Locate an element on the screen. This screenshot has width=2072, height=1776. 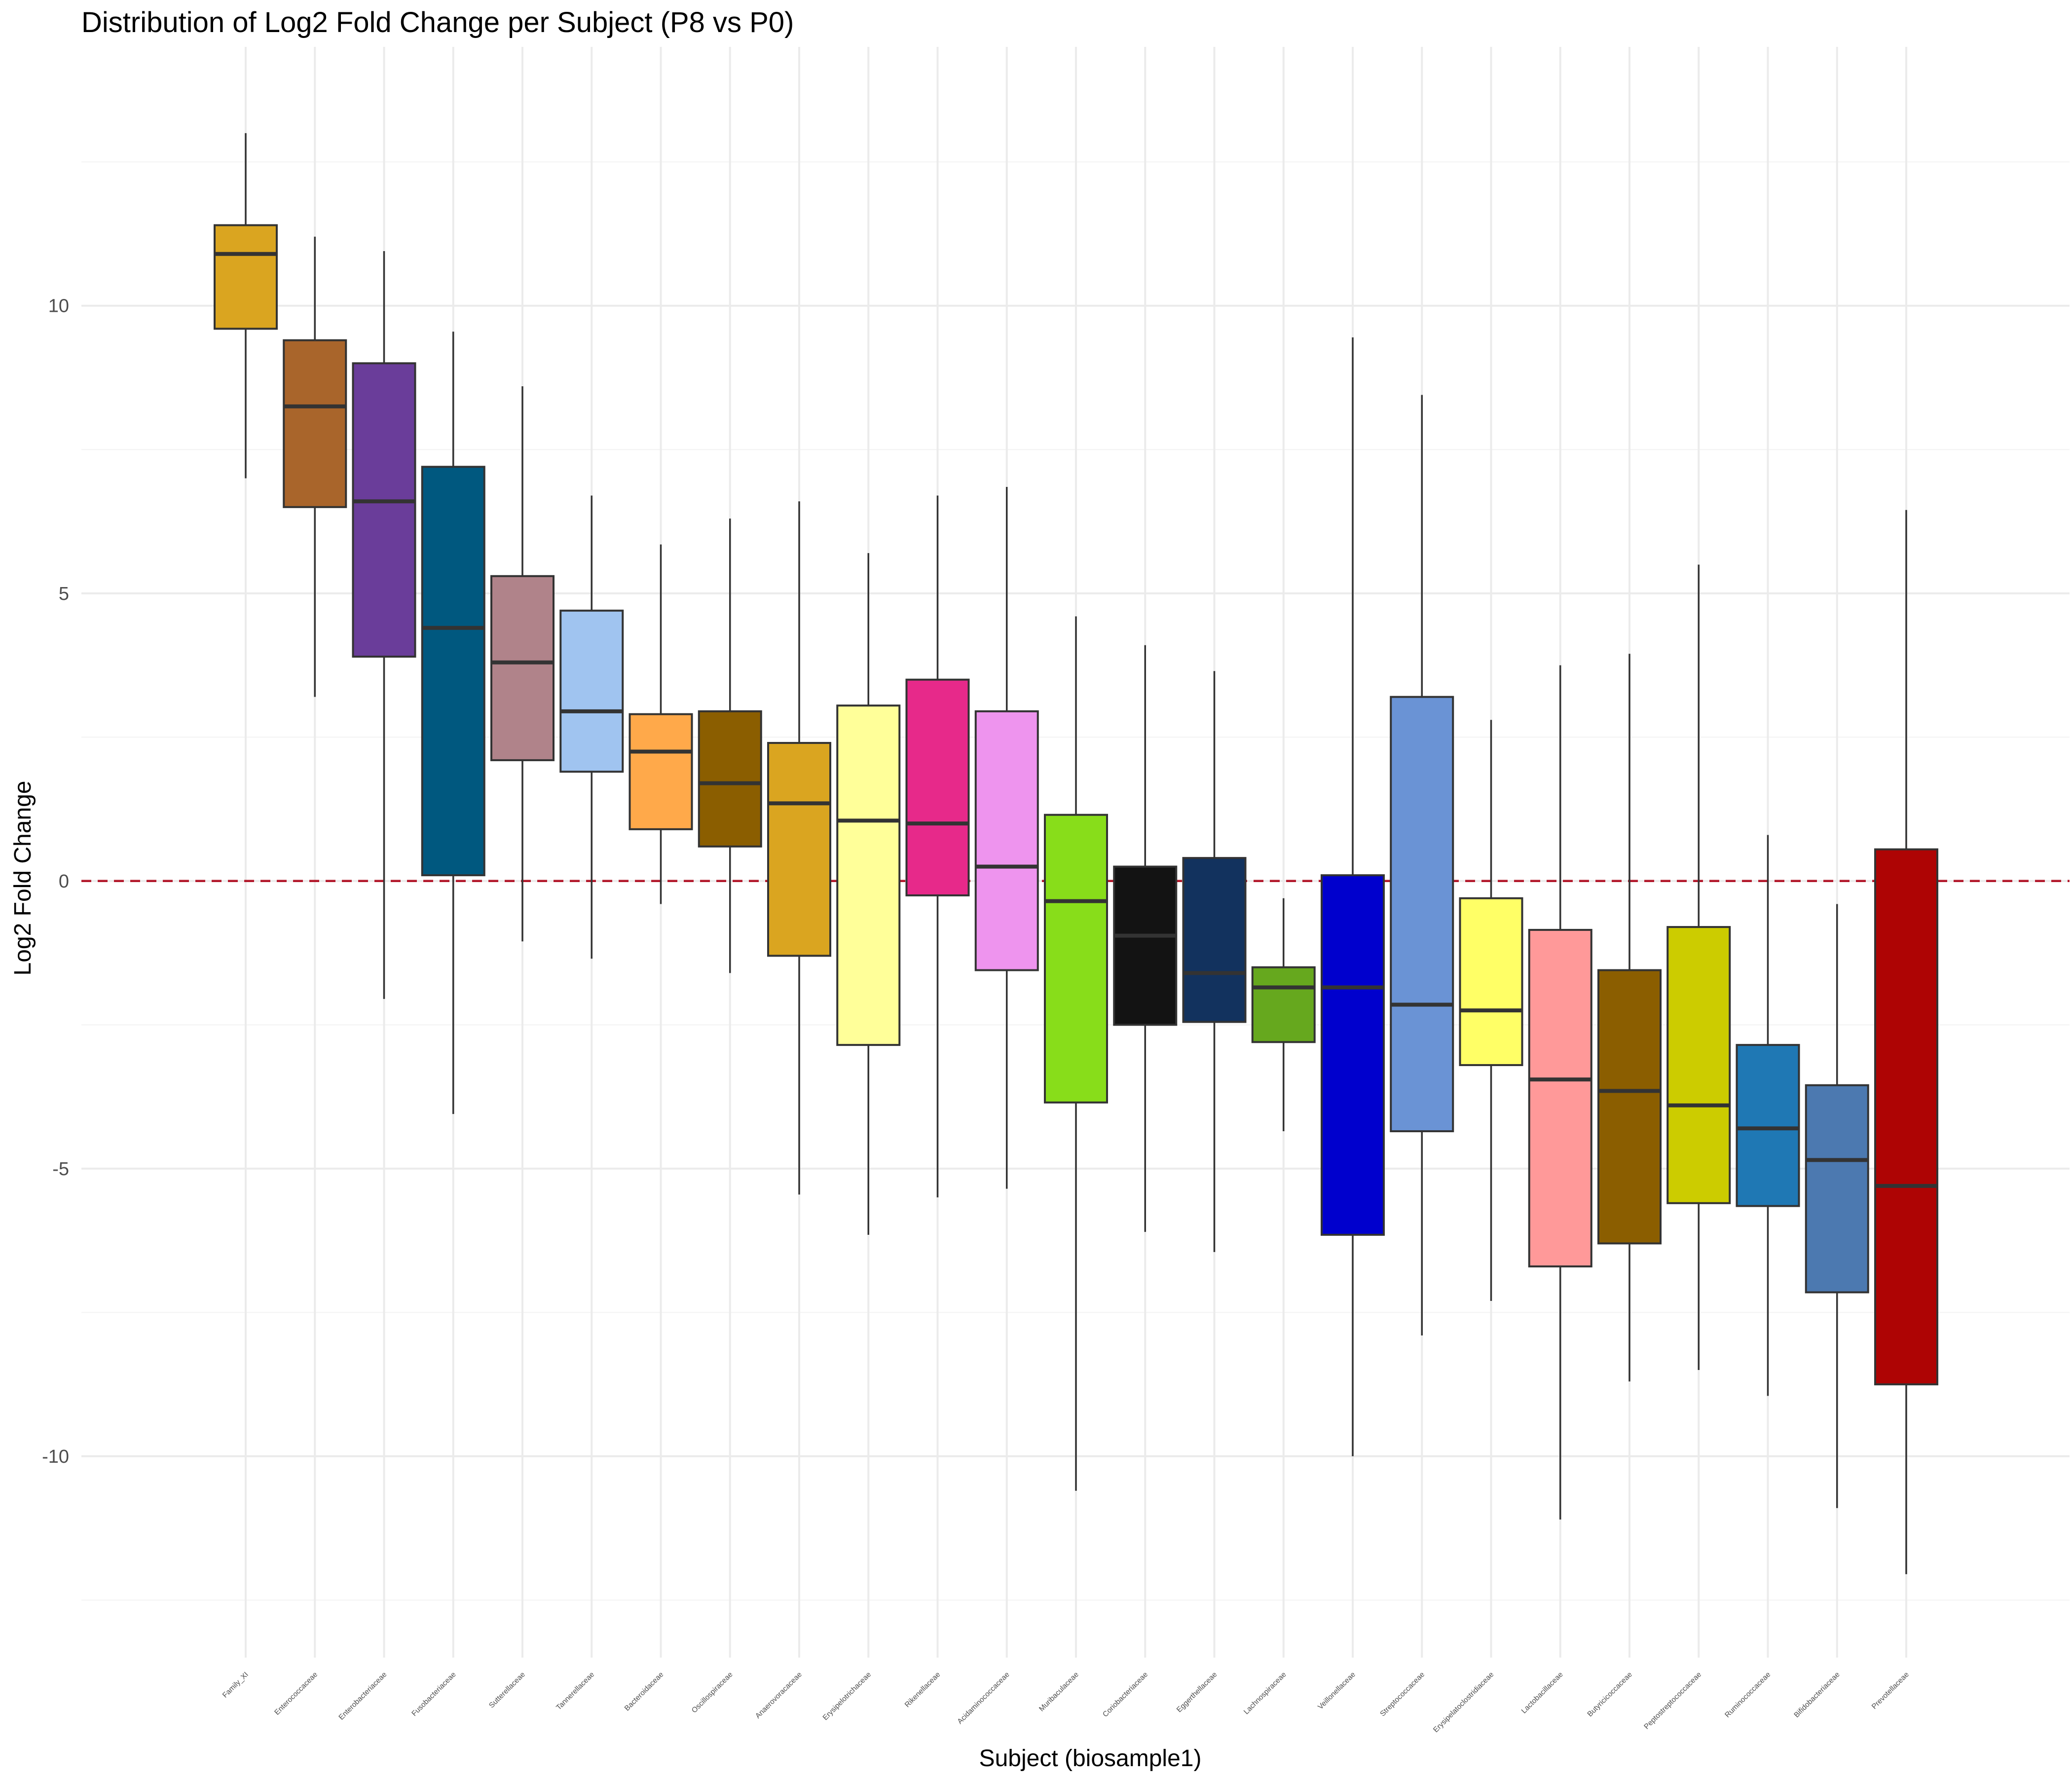
box-Sutterellaceae is located at coordinates (522, 664).